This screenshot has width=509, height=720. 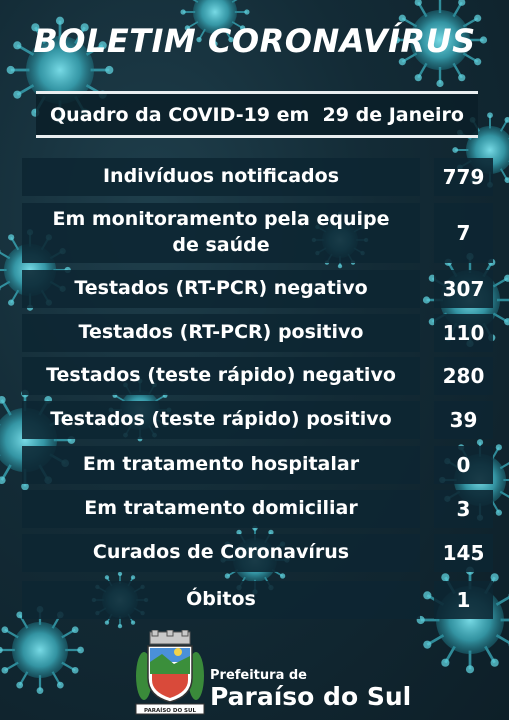 I want to click on stat-row-rapid-negative: Testados (teste rápido) negativo 280, so click(x=257, y=376).